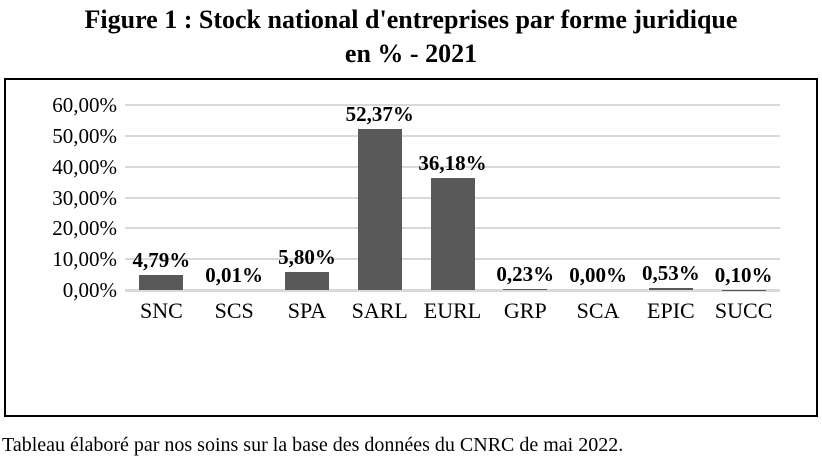  What do you see at coordinates (671, 310) in the screenshot?
I see `x-axis-label-epic: EPIC` at bounding box center [671, 310].